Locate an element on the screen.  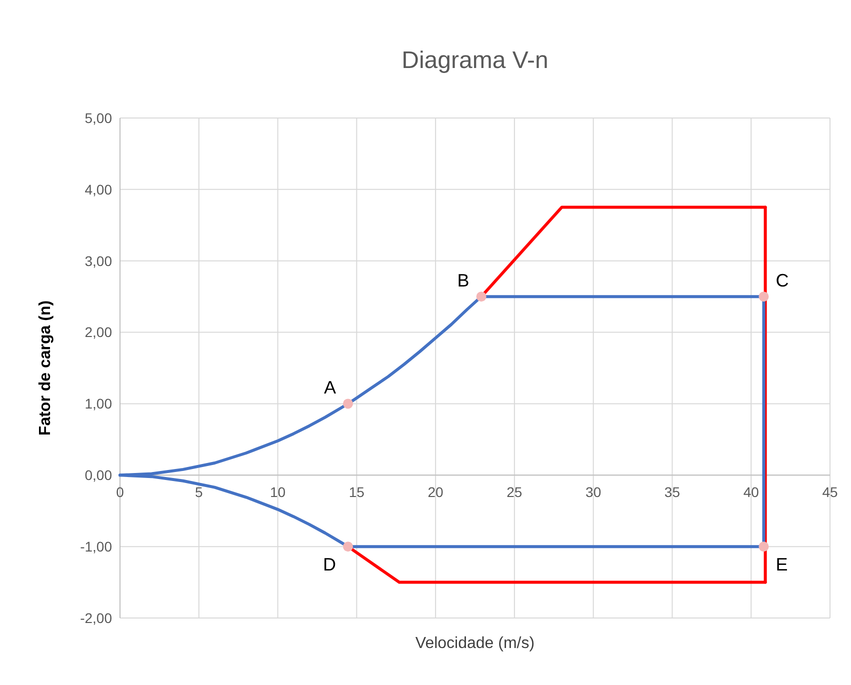
y-tick-label: 5,00 is located at coordinates (98, 118).